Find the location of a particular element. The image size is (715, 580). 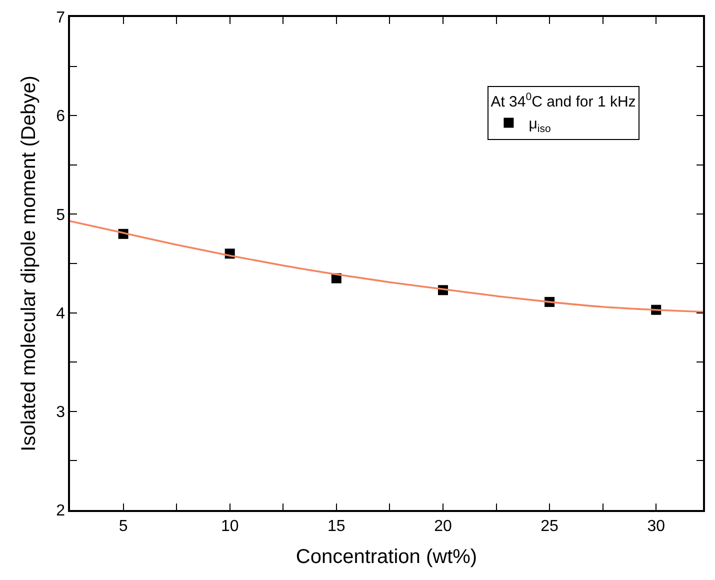

x-tick-label: 10 is located at coordinates (229, 526).